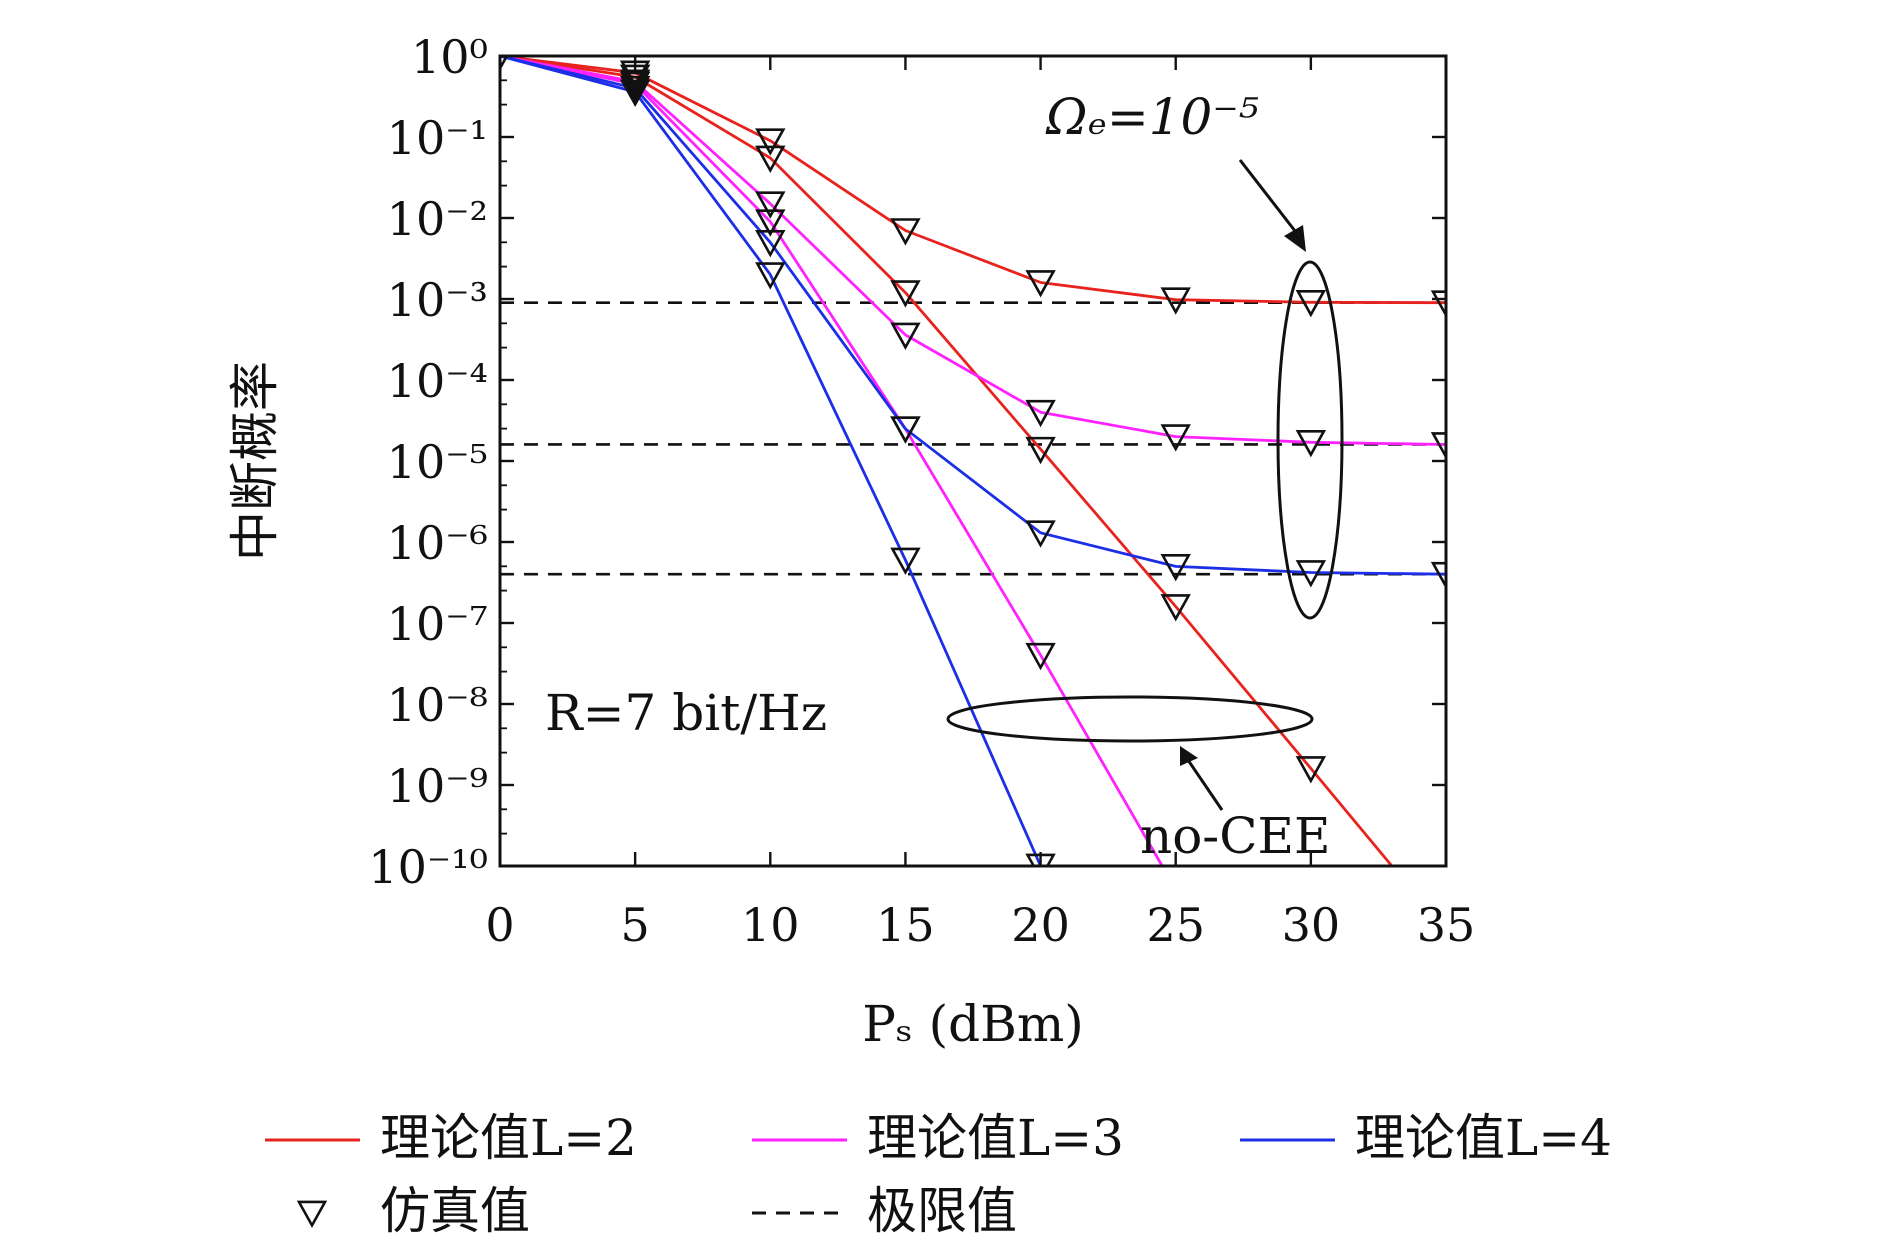 The width and height of the screenshot is (1890, 1250). What do you see at coordinates (437, 138) in the screenshot?
I see `y-tick-label: 10⁻¹` at bounding box center [437, 138].